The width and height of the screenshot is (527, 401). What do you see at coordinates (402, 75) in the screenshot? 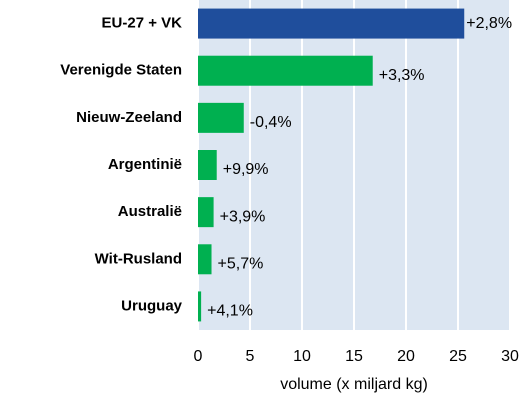
I see `data-annotation: +3,3%` at bounding box center [402, 75].